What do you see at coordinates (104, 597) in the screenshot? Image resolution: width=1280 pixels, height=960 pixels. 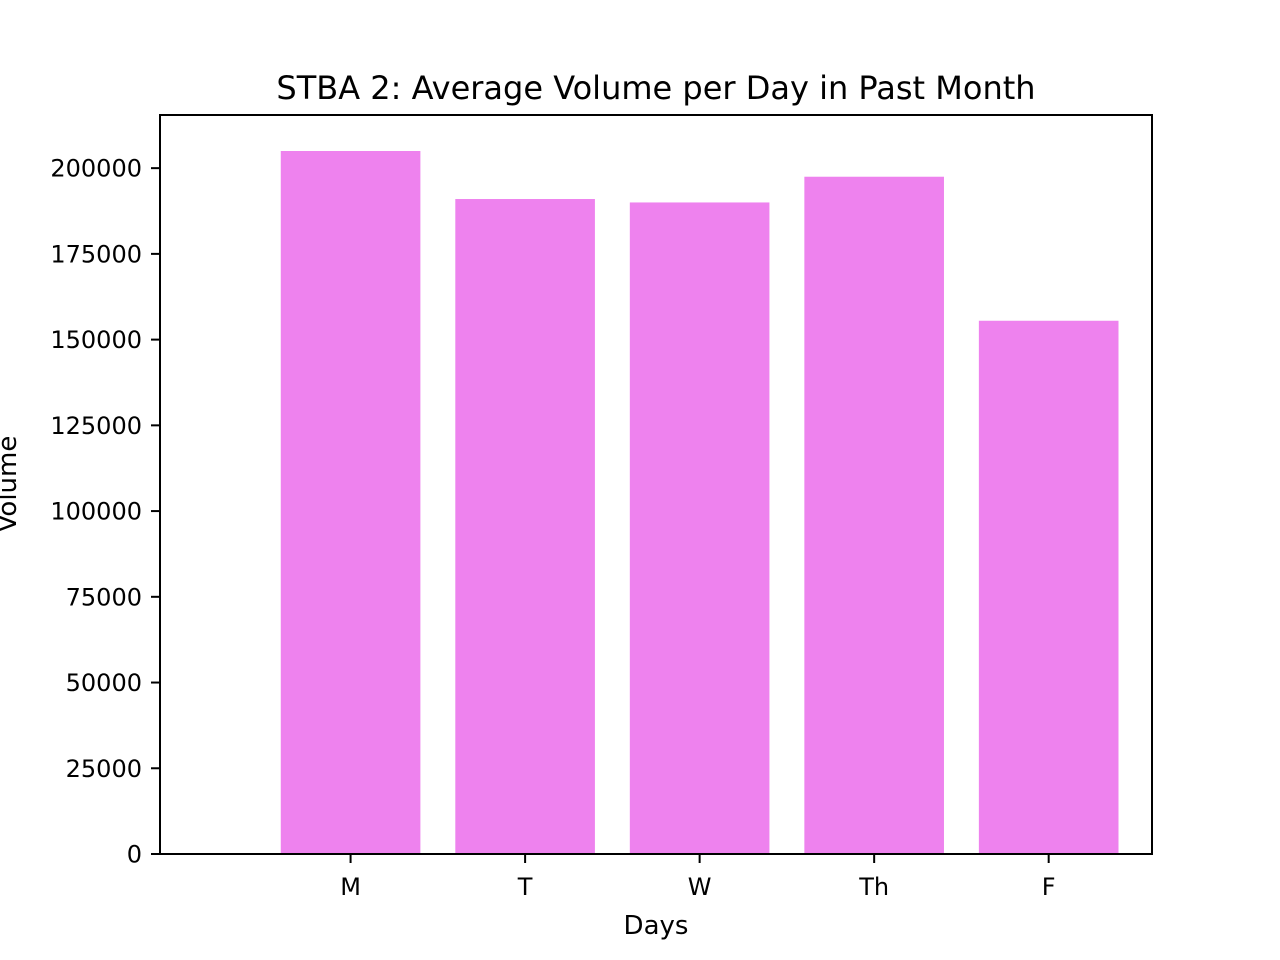 I see `y-tick-label: 75000` at bounding box center [104, 597].